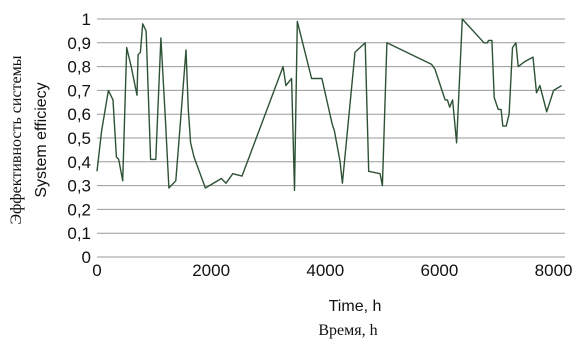 This screenshot has width=576, height=340. Describe the element at coordinates (86, 19) in the screenshot. I see `y-tick-label: 1` at that location.